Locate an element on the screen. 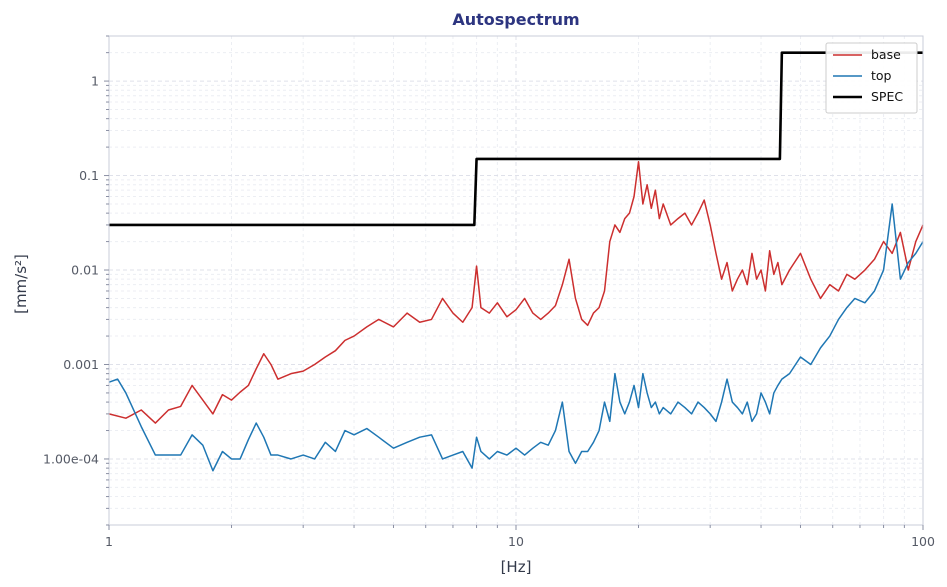  x-tick-label: 100 is located at coordinates (923, 541).